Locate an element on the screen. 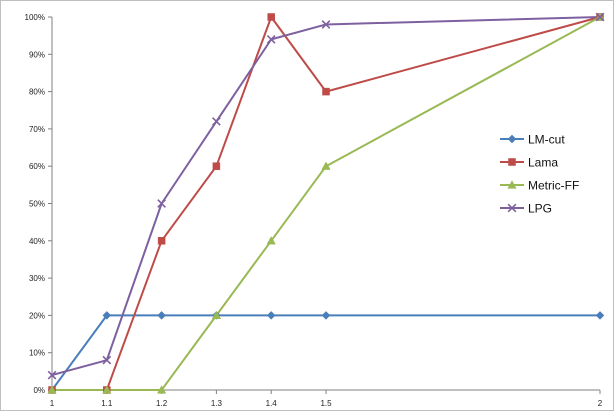  legend-label: LPG is located at coordinates (540, 209).